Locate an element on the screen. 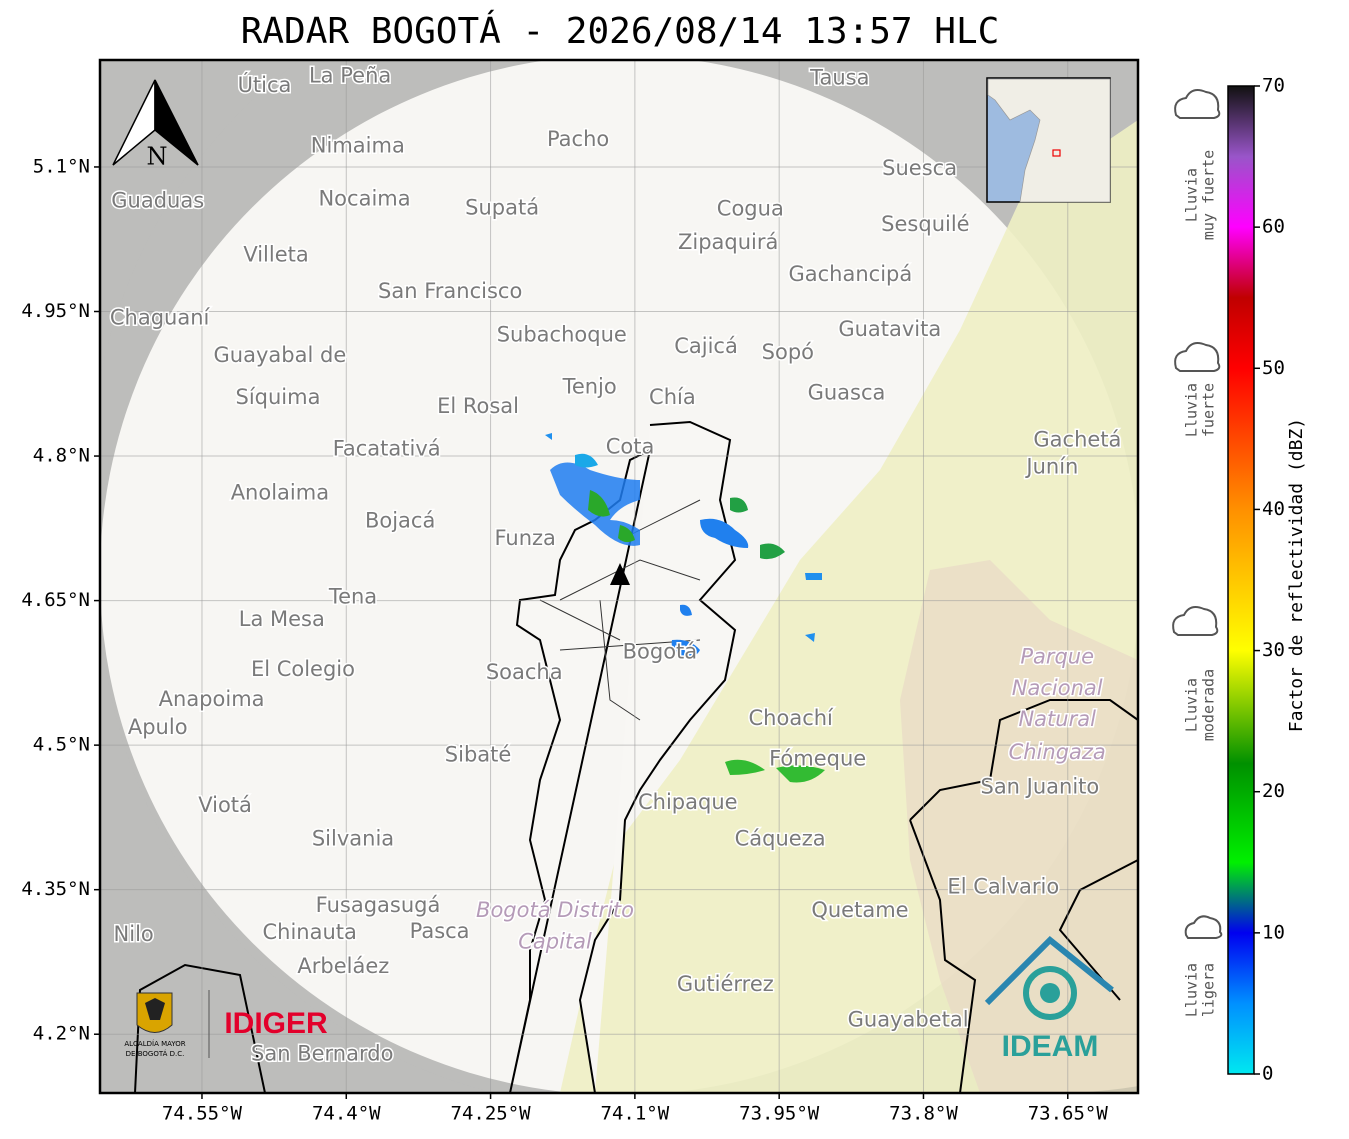 This screenshot has width=1349, height=1139. place-label: San Bernardo is located at coordinates (322, 1053).